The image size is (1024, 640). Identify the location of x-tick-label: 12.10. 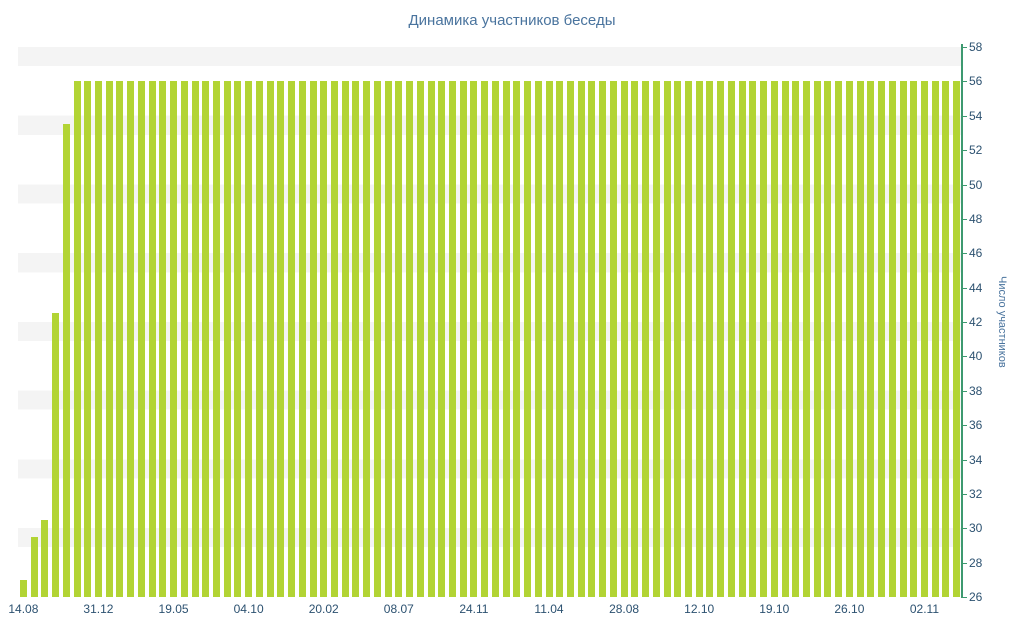
(699, 609).